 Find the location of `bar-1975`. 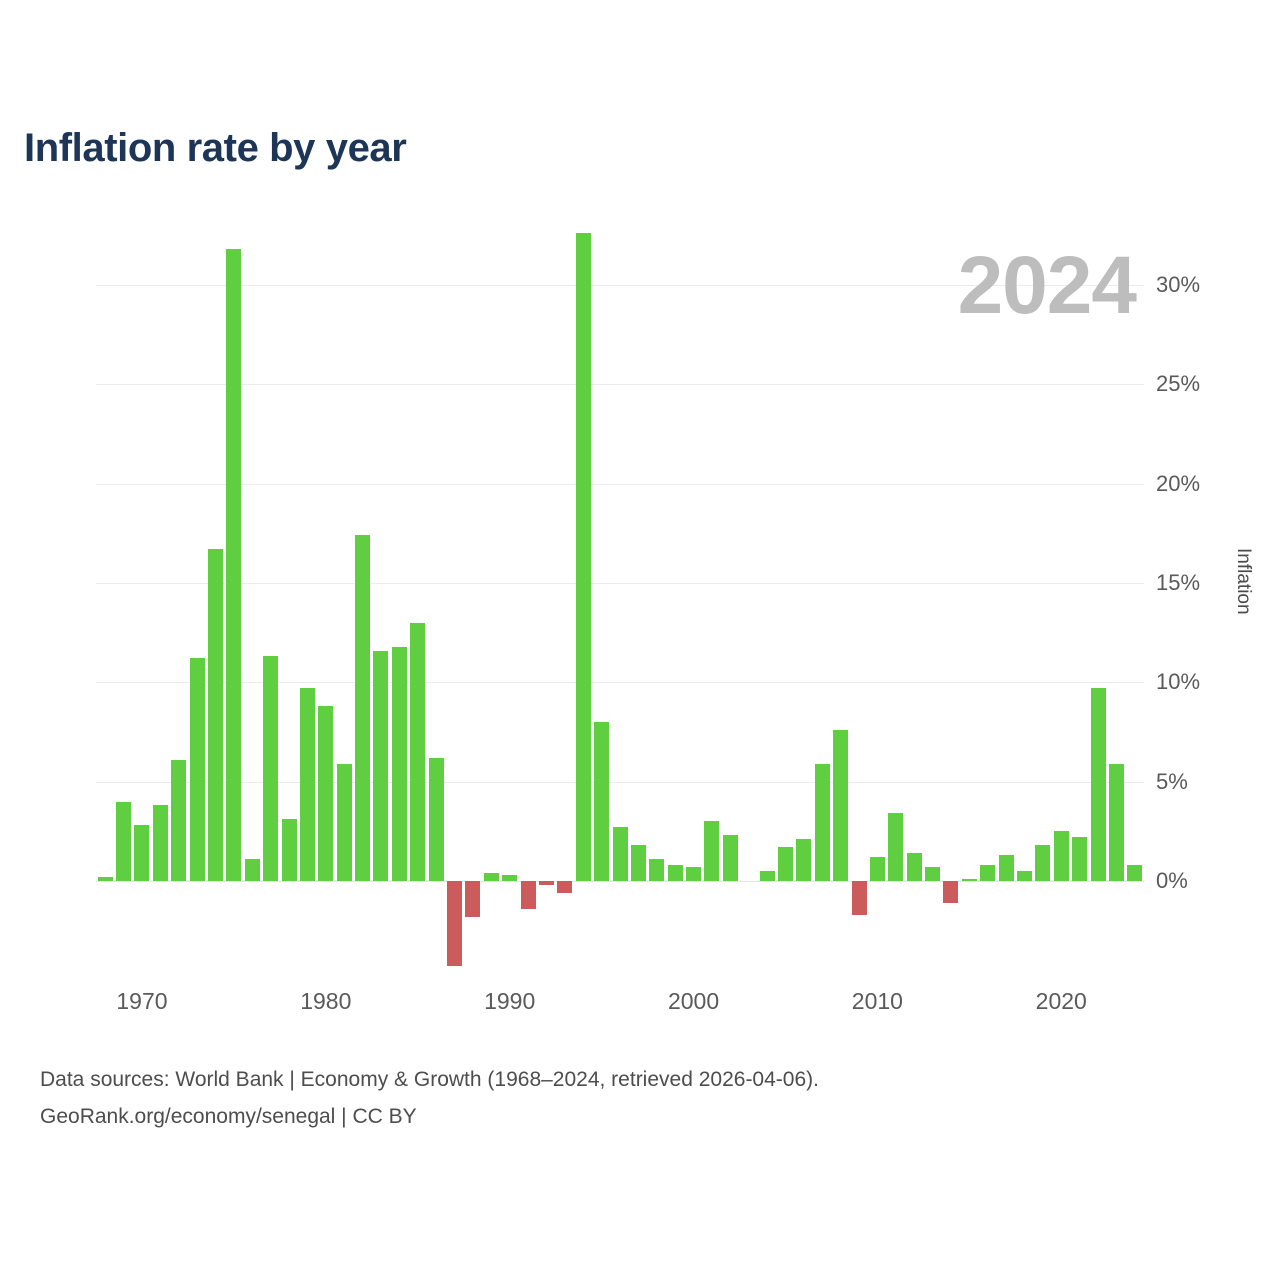

bar-1975 is located at coordinates (234, 565).